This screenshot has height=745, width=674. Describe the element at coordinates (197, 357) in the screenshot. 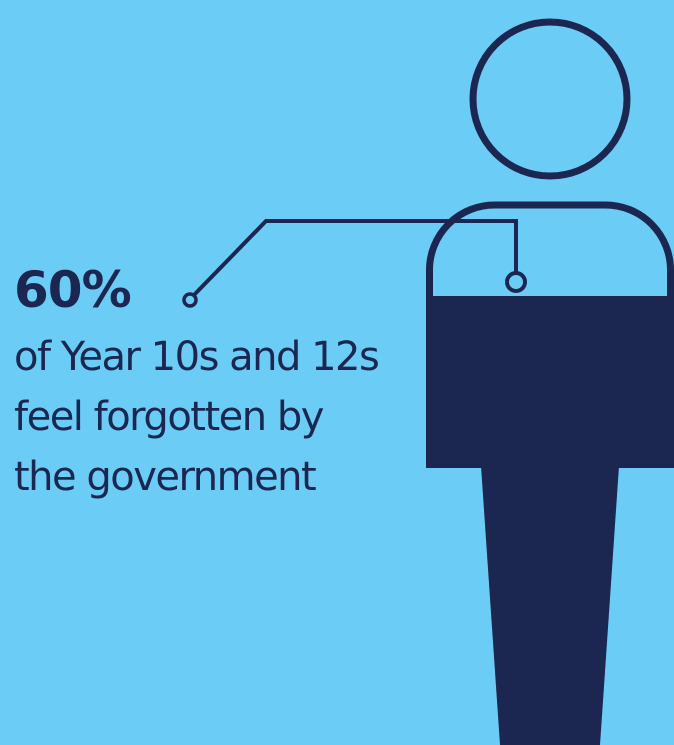

I see `stat-caption-line: of Year 10s and 12s` at that location.